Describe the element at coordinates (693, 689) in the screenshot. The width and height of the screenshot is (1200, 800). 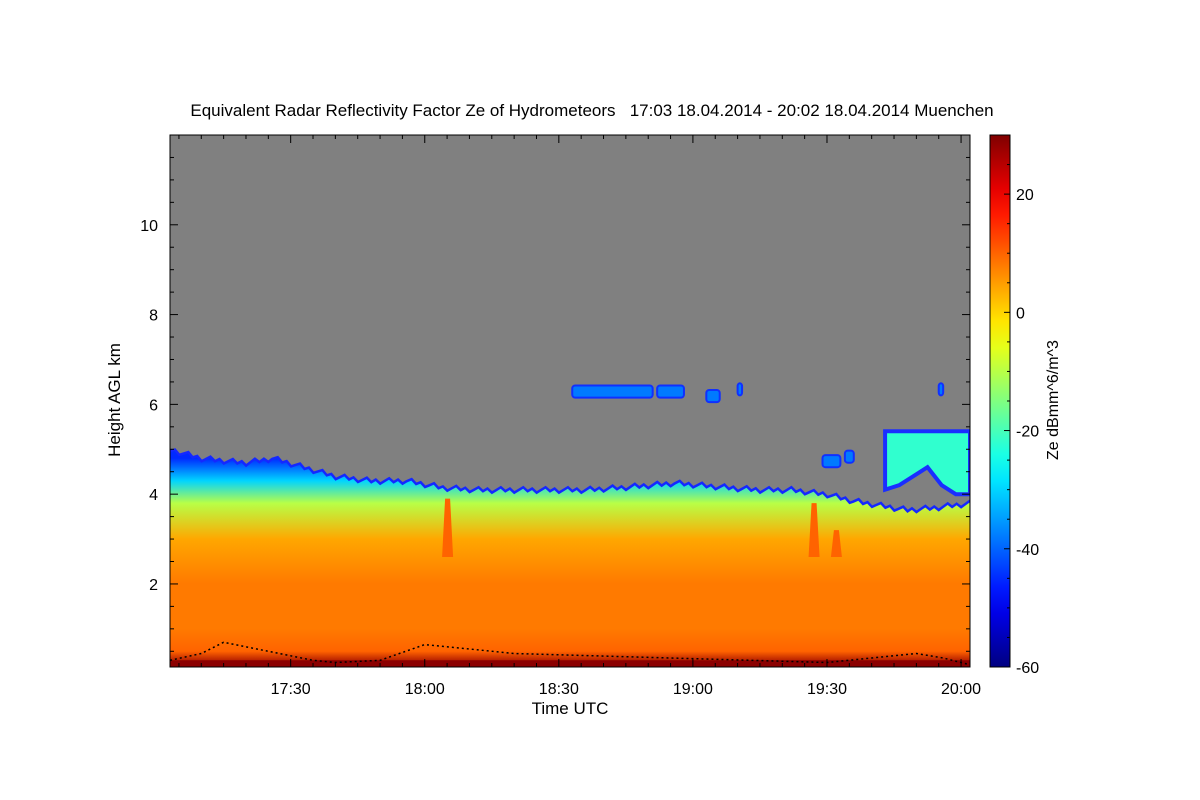
I see `x-tick-label: 19:00` at that location.